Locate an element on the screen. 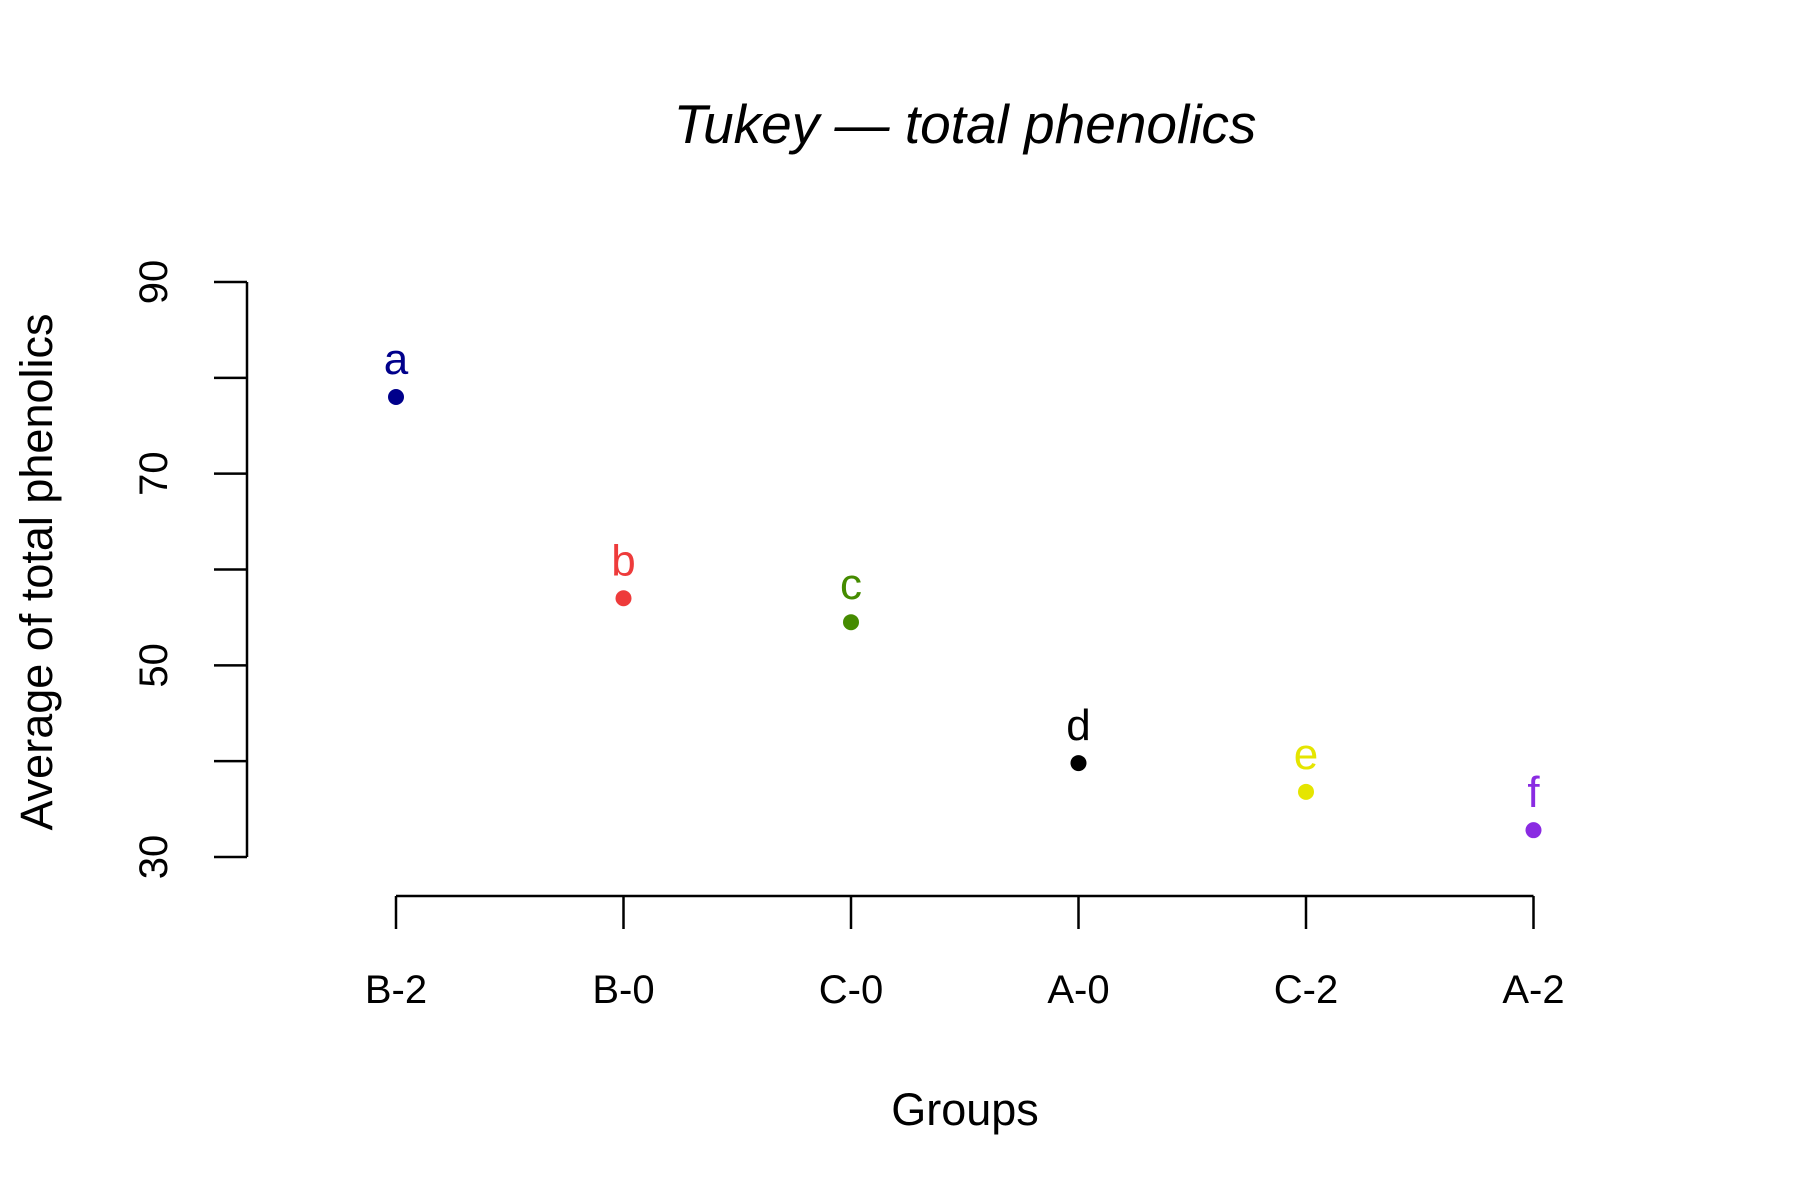 The image size is (1800, 1200). x-tick-label: C-0 is located at coordinates (851, 990).